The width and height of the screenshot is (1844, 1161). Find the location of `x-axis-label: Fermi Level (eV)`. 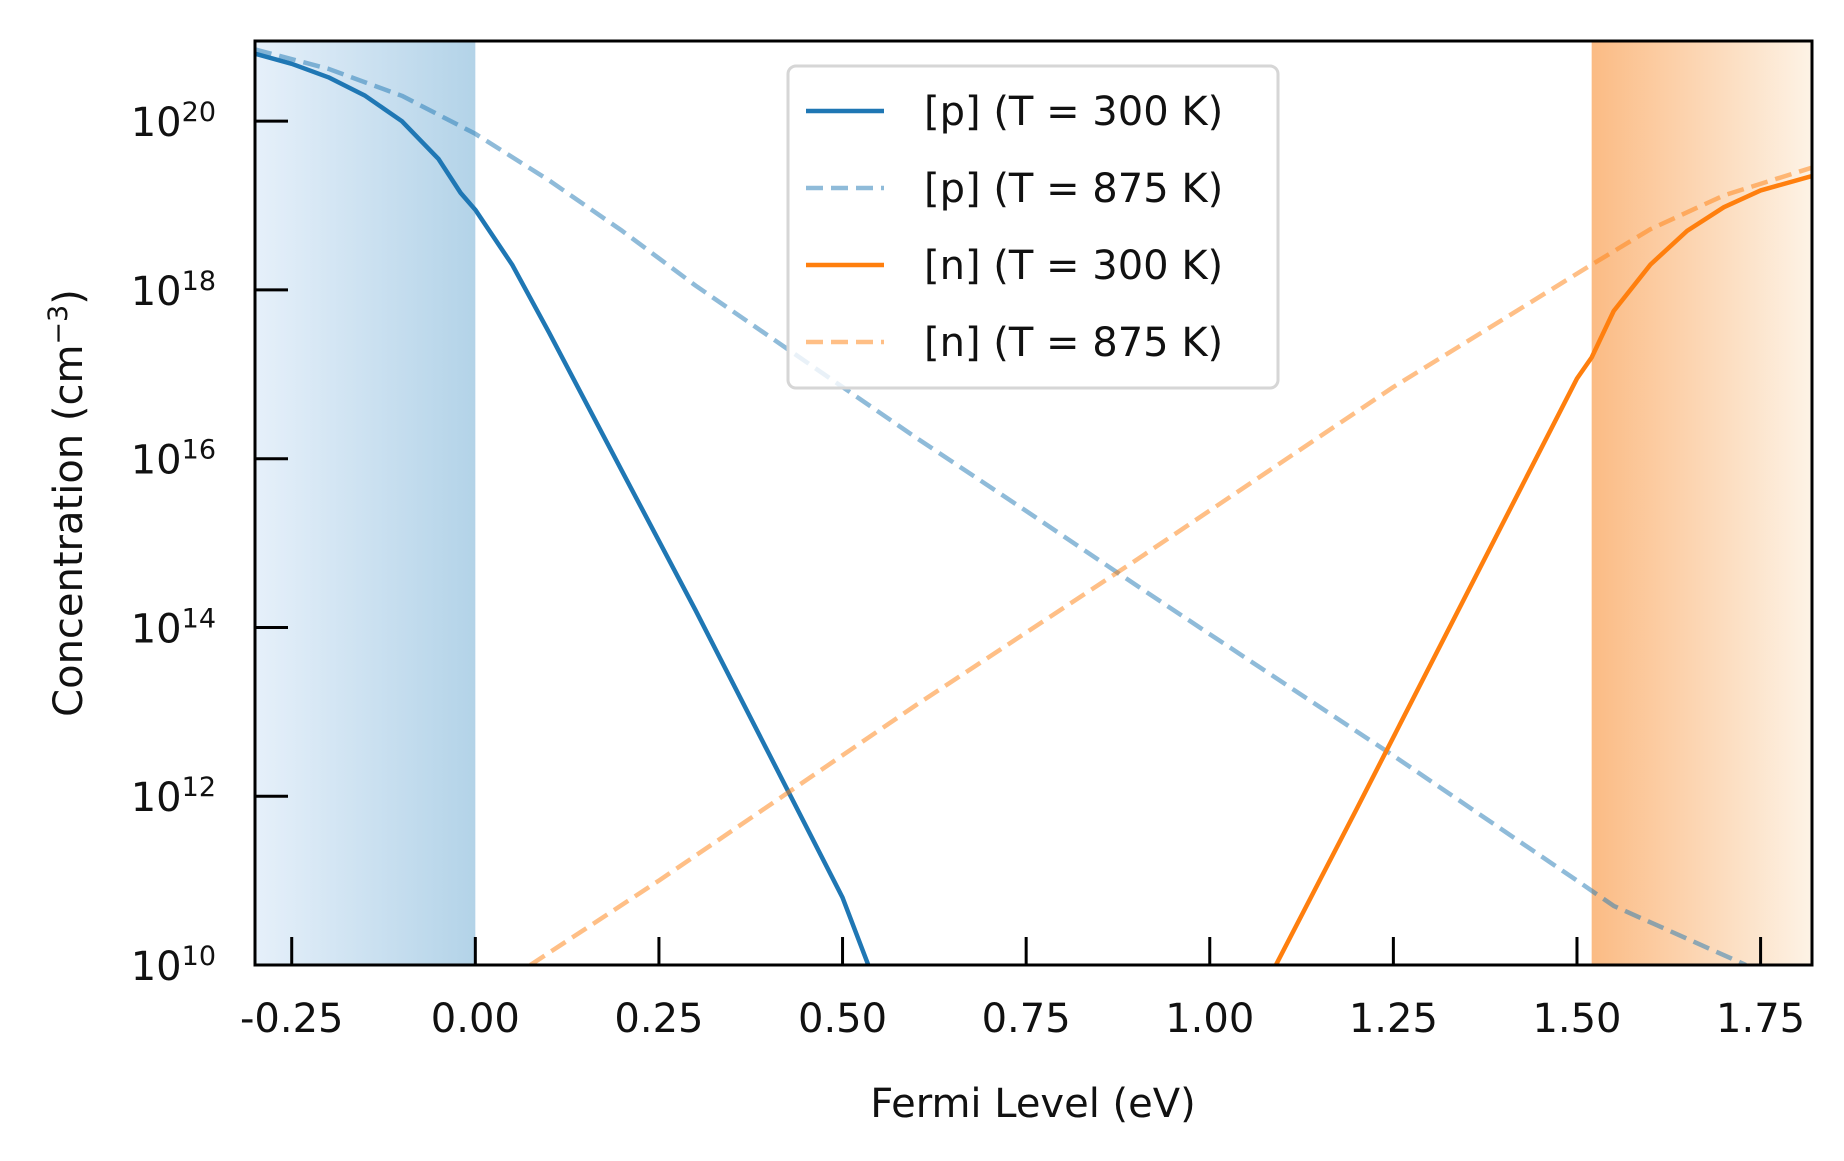

x-axis-label: Fermi Level (eV) is located at coordinates (1032, 1104).